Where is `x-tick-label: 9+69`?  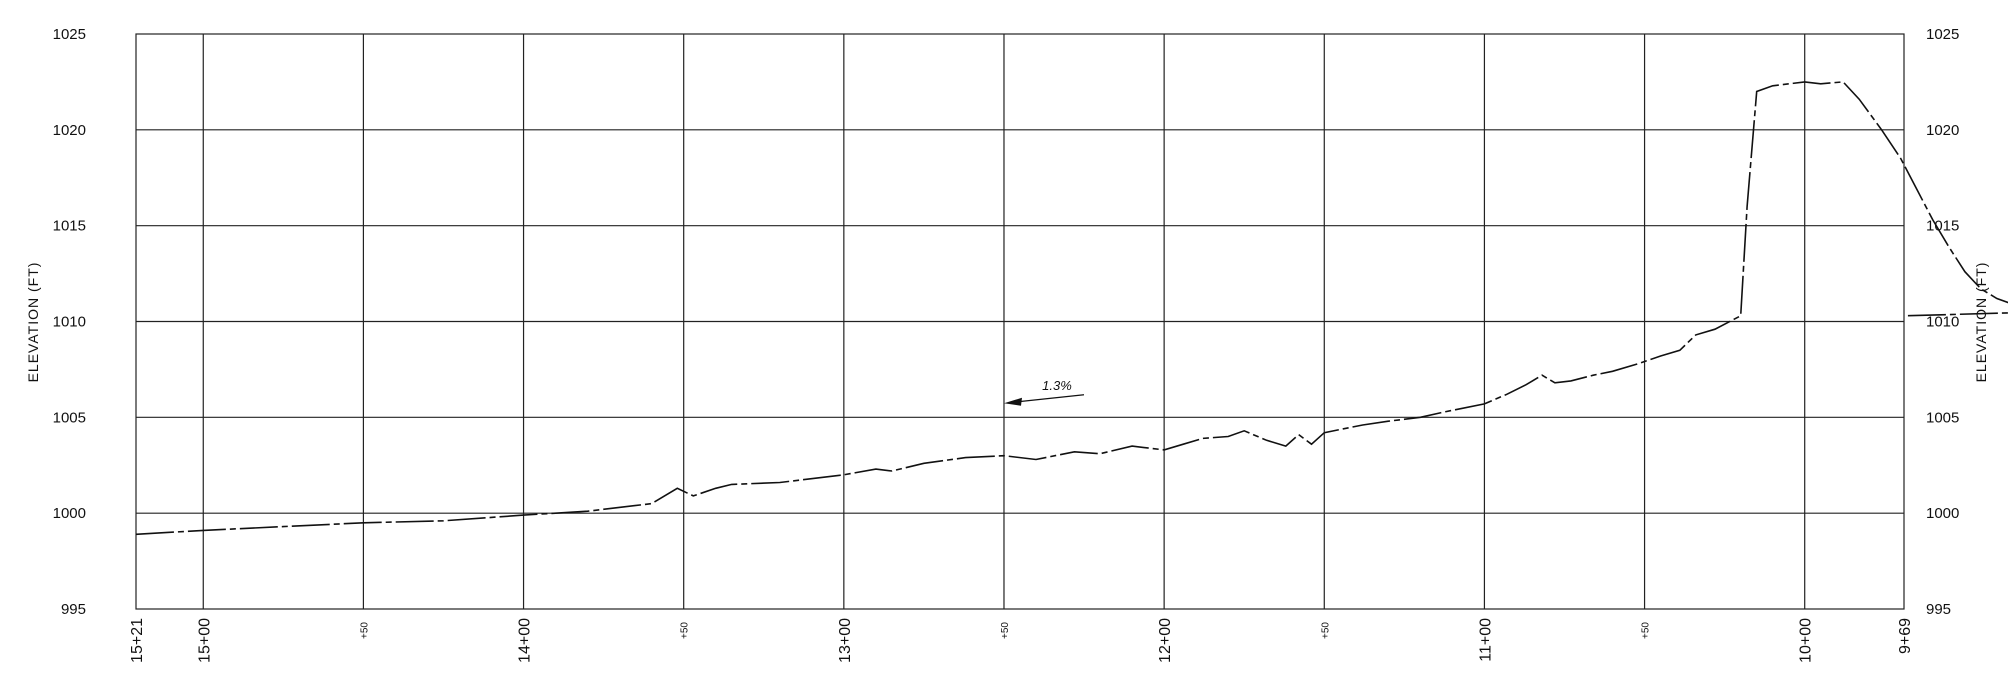
x-tick-label: 9+69 is located at coordinates (1905, 636).